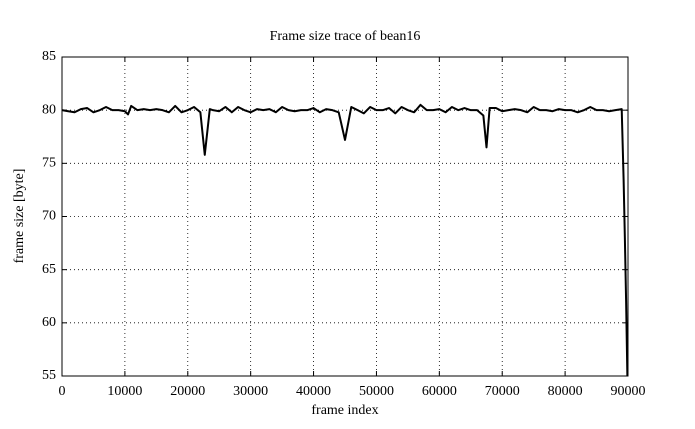  I want to click on y-tick-label: 70, so click(49, 216).